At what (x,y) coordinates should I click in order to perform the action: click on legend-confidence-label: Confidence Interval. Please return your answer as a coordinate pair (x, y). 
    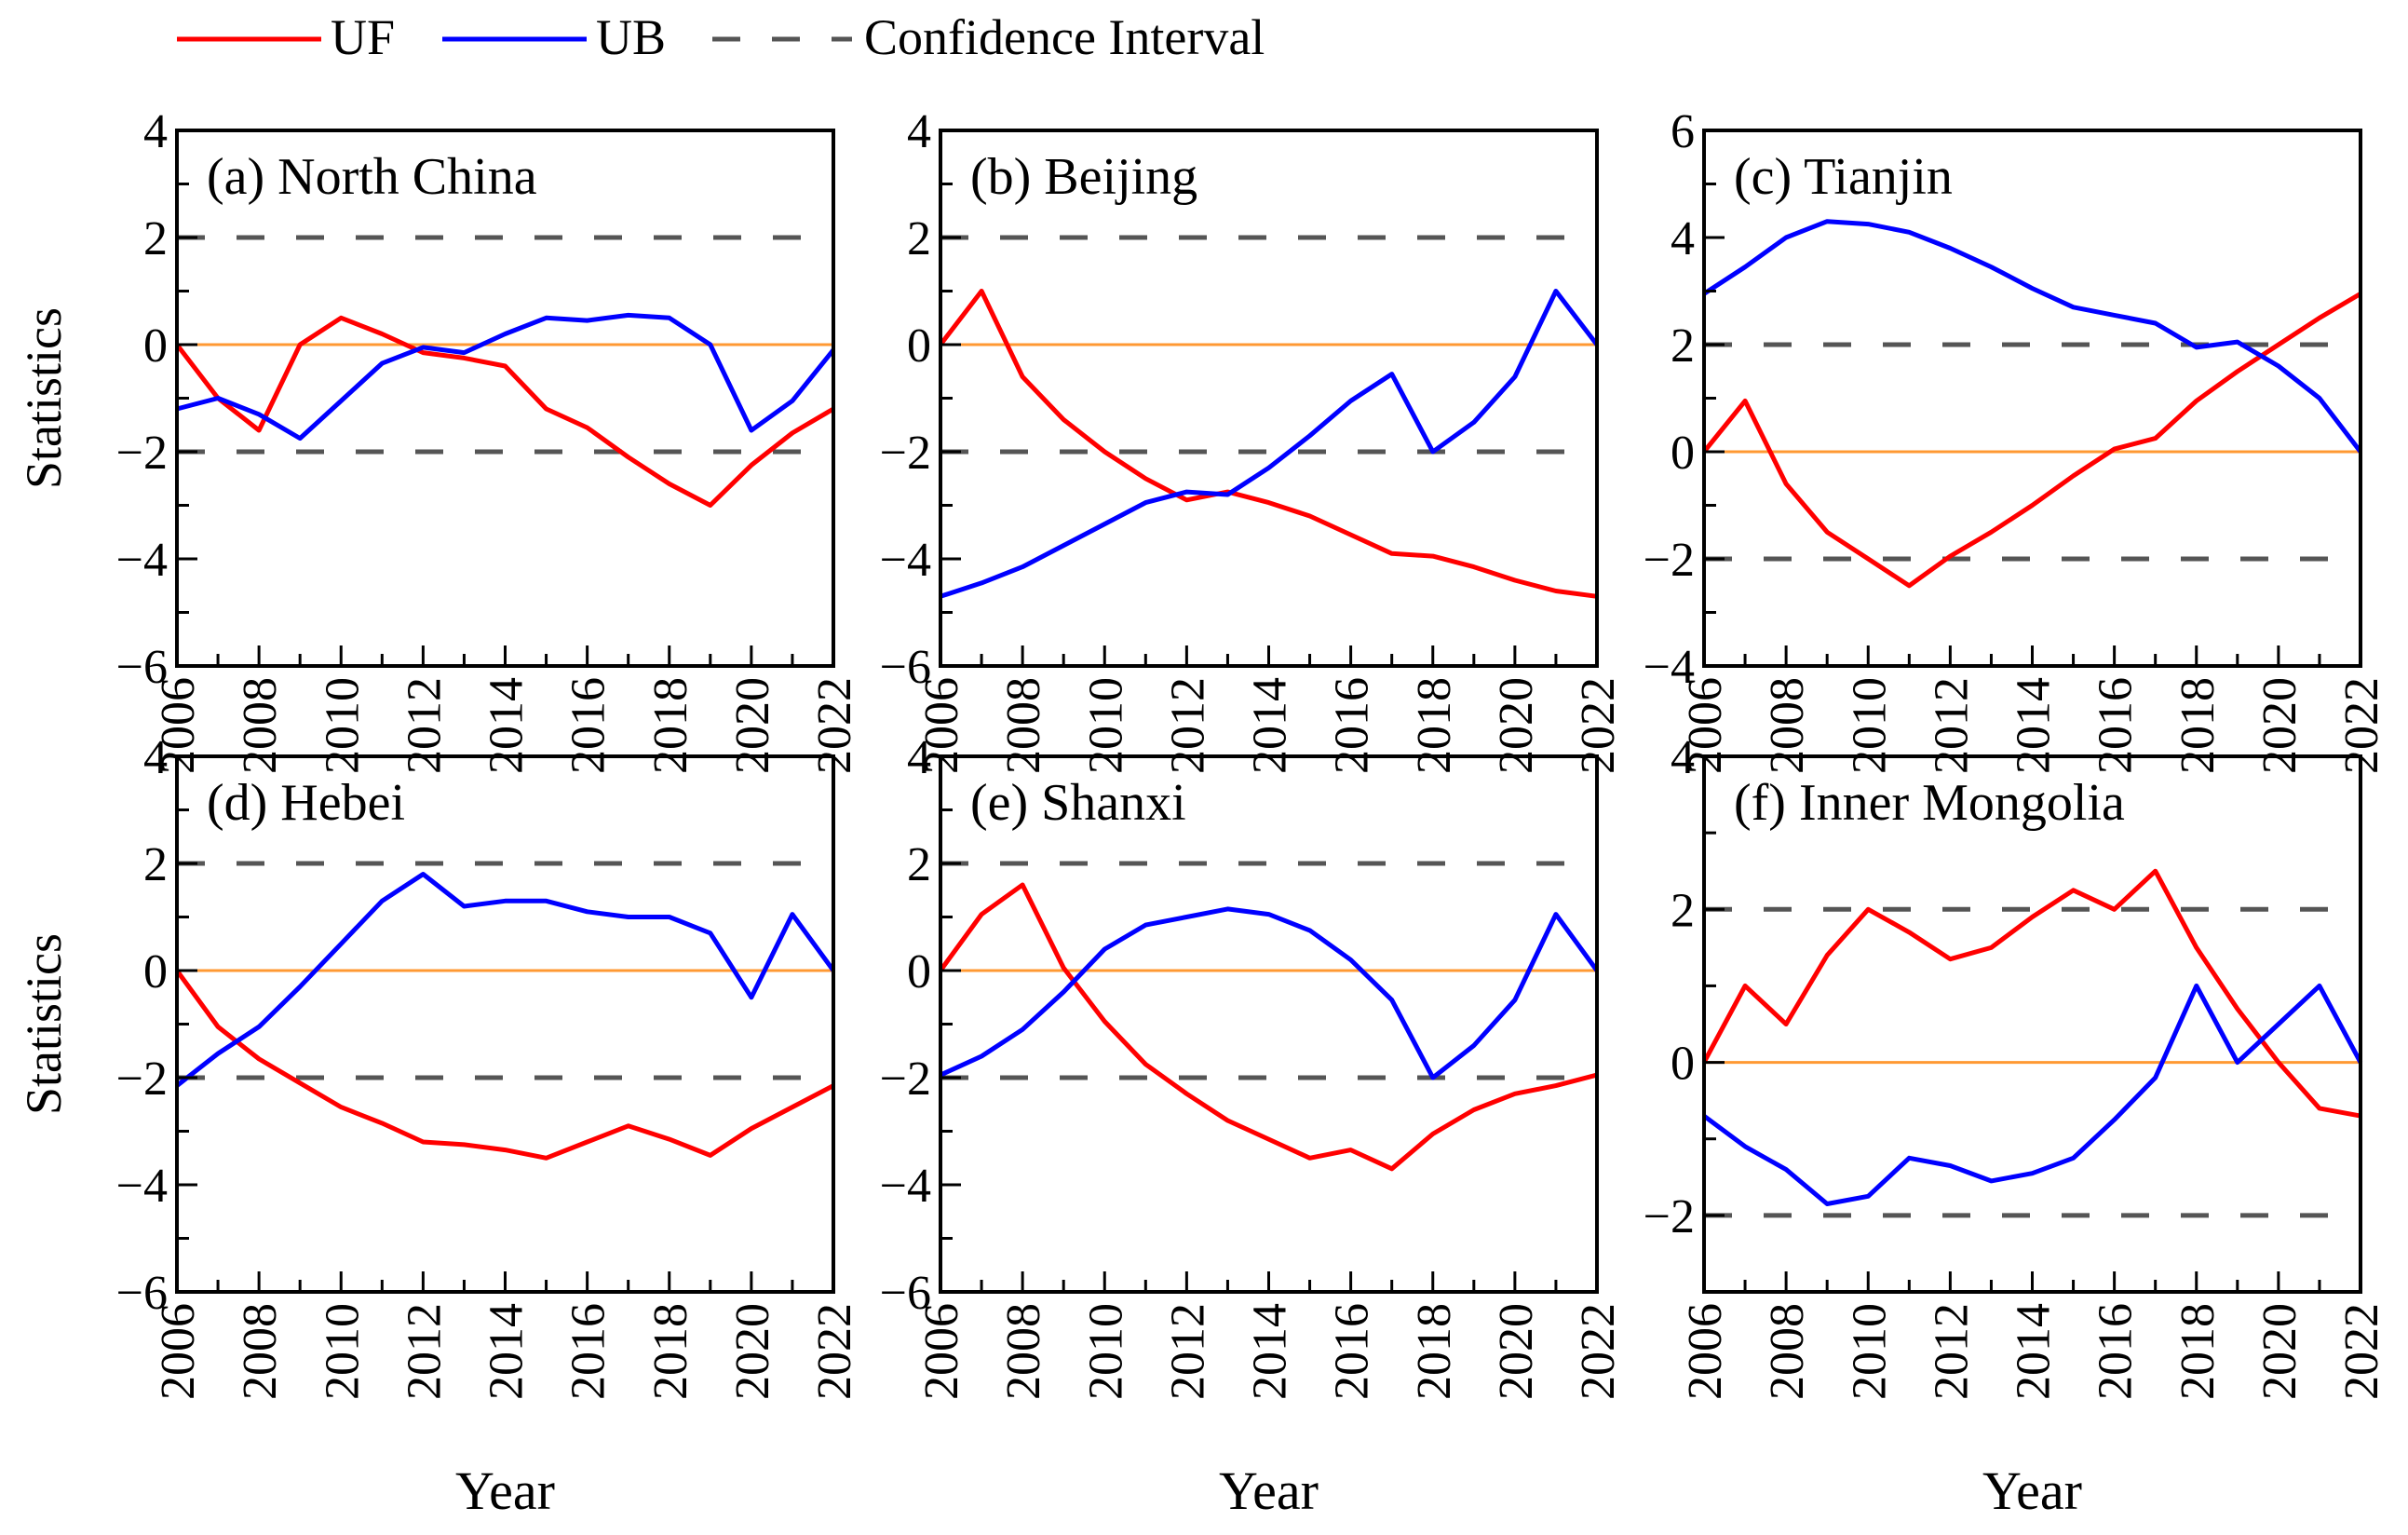
    Looking at the image, I should click on (1064, 37).